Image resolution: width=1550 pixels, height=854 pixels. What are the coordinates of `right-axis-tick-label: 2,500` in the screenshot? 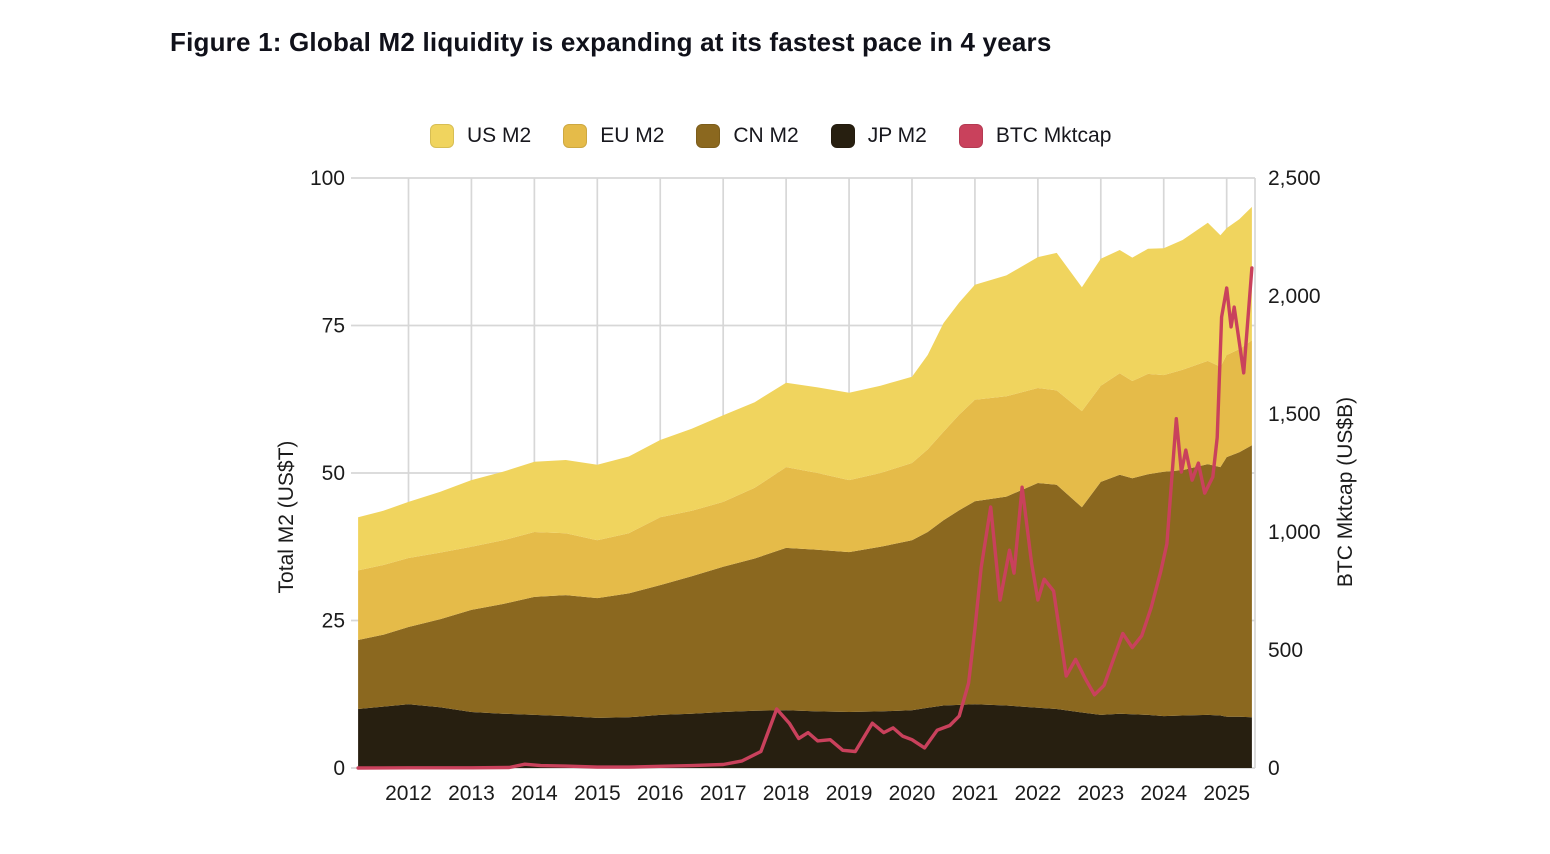 It's located at (1294, 178).